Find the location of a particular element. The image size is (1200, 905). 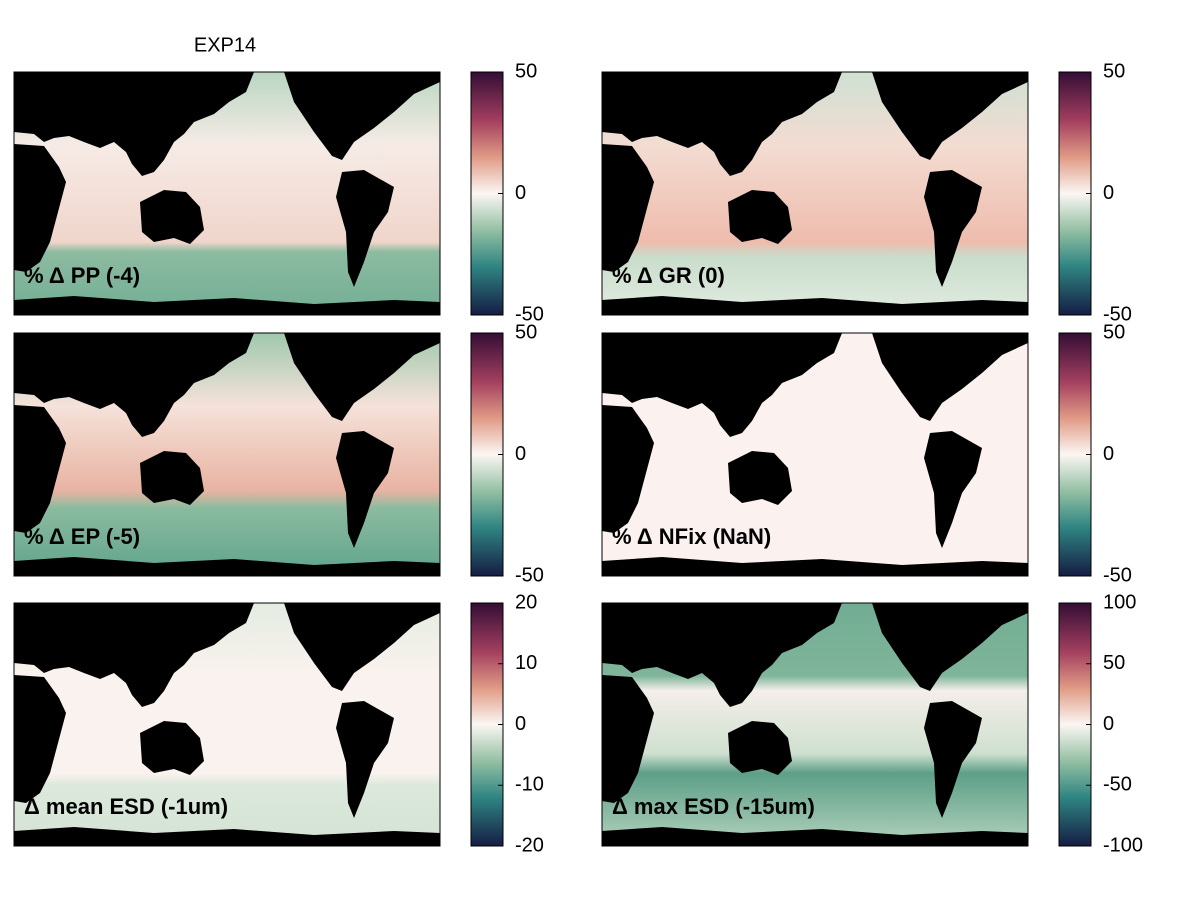

map-panel: % Δ GR (0) -50 0 50 is located at coordinates (866, 192).